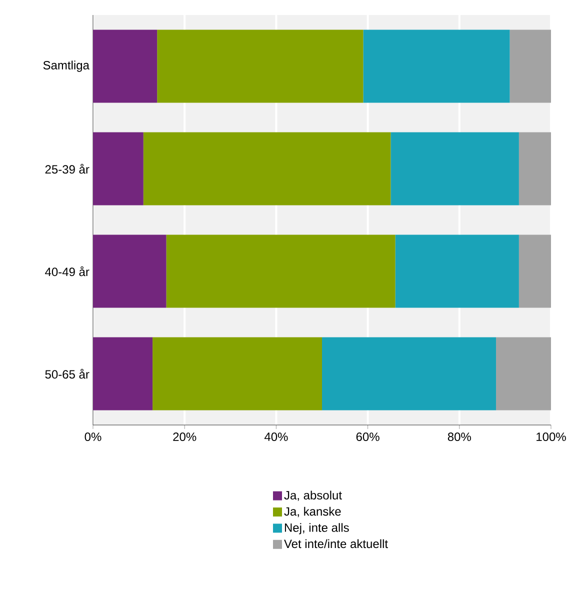  I want to click on y-tick-label: 40-49 år, so click(67, 271).